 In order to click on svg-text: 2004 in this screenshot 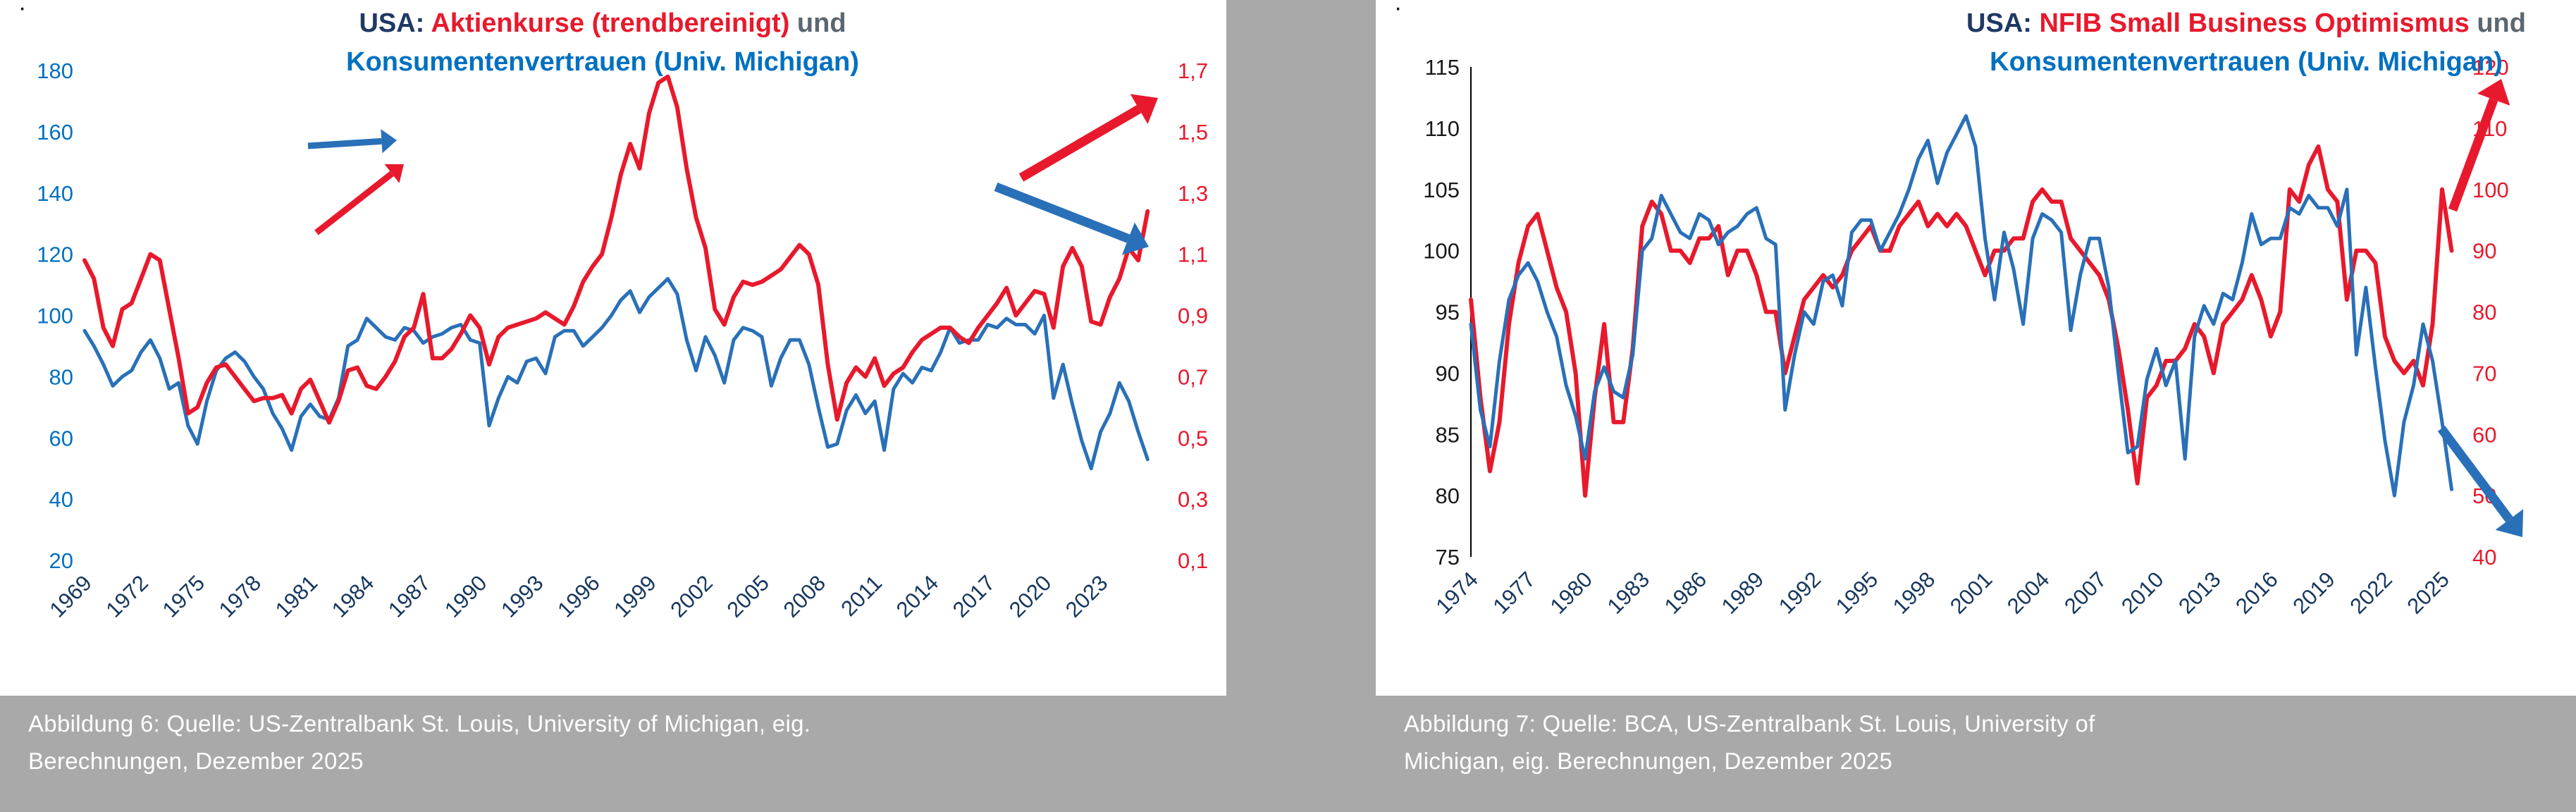, I will do `click(2028, 593)`.